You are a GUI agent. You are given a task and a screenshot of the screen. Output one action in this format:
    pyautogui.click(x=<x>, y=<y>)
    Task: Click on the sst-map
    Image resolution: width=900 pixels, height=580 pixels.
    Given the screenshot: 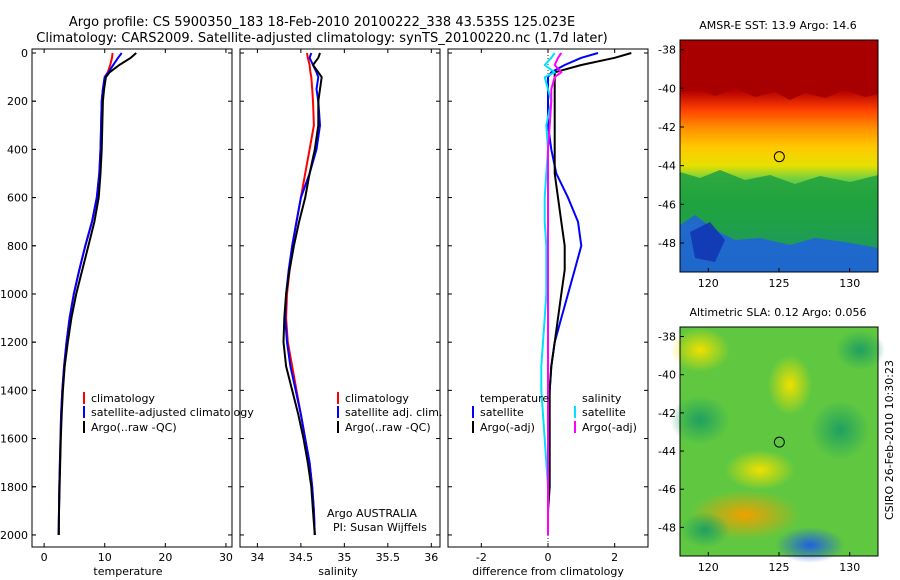 What is the action you would take?
    pyautogui.click(x=779, y=156)
    